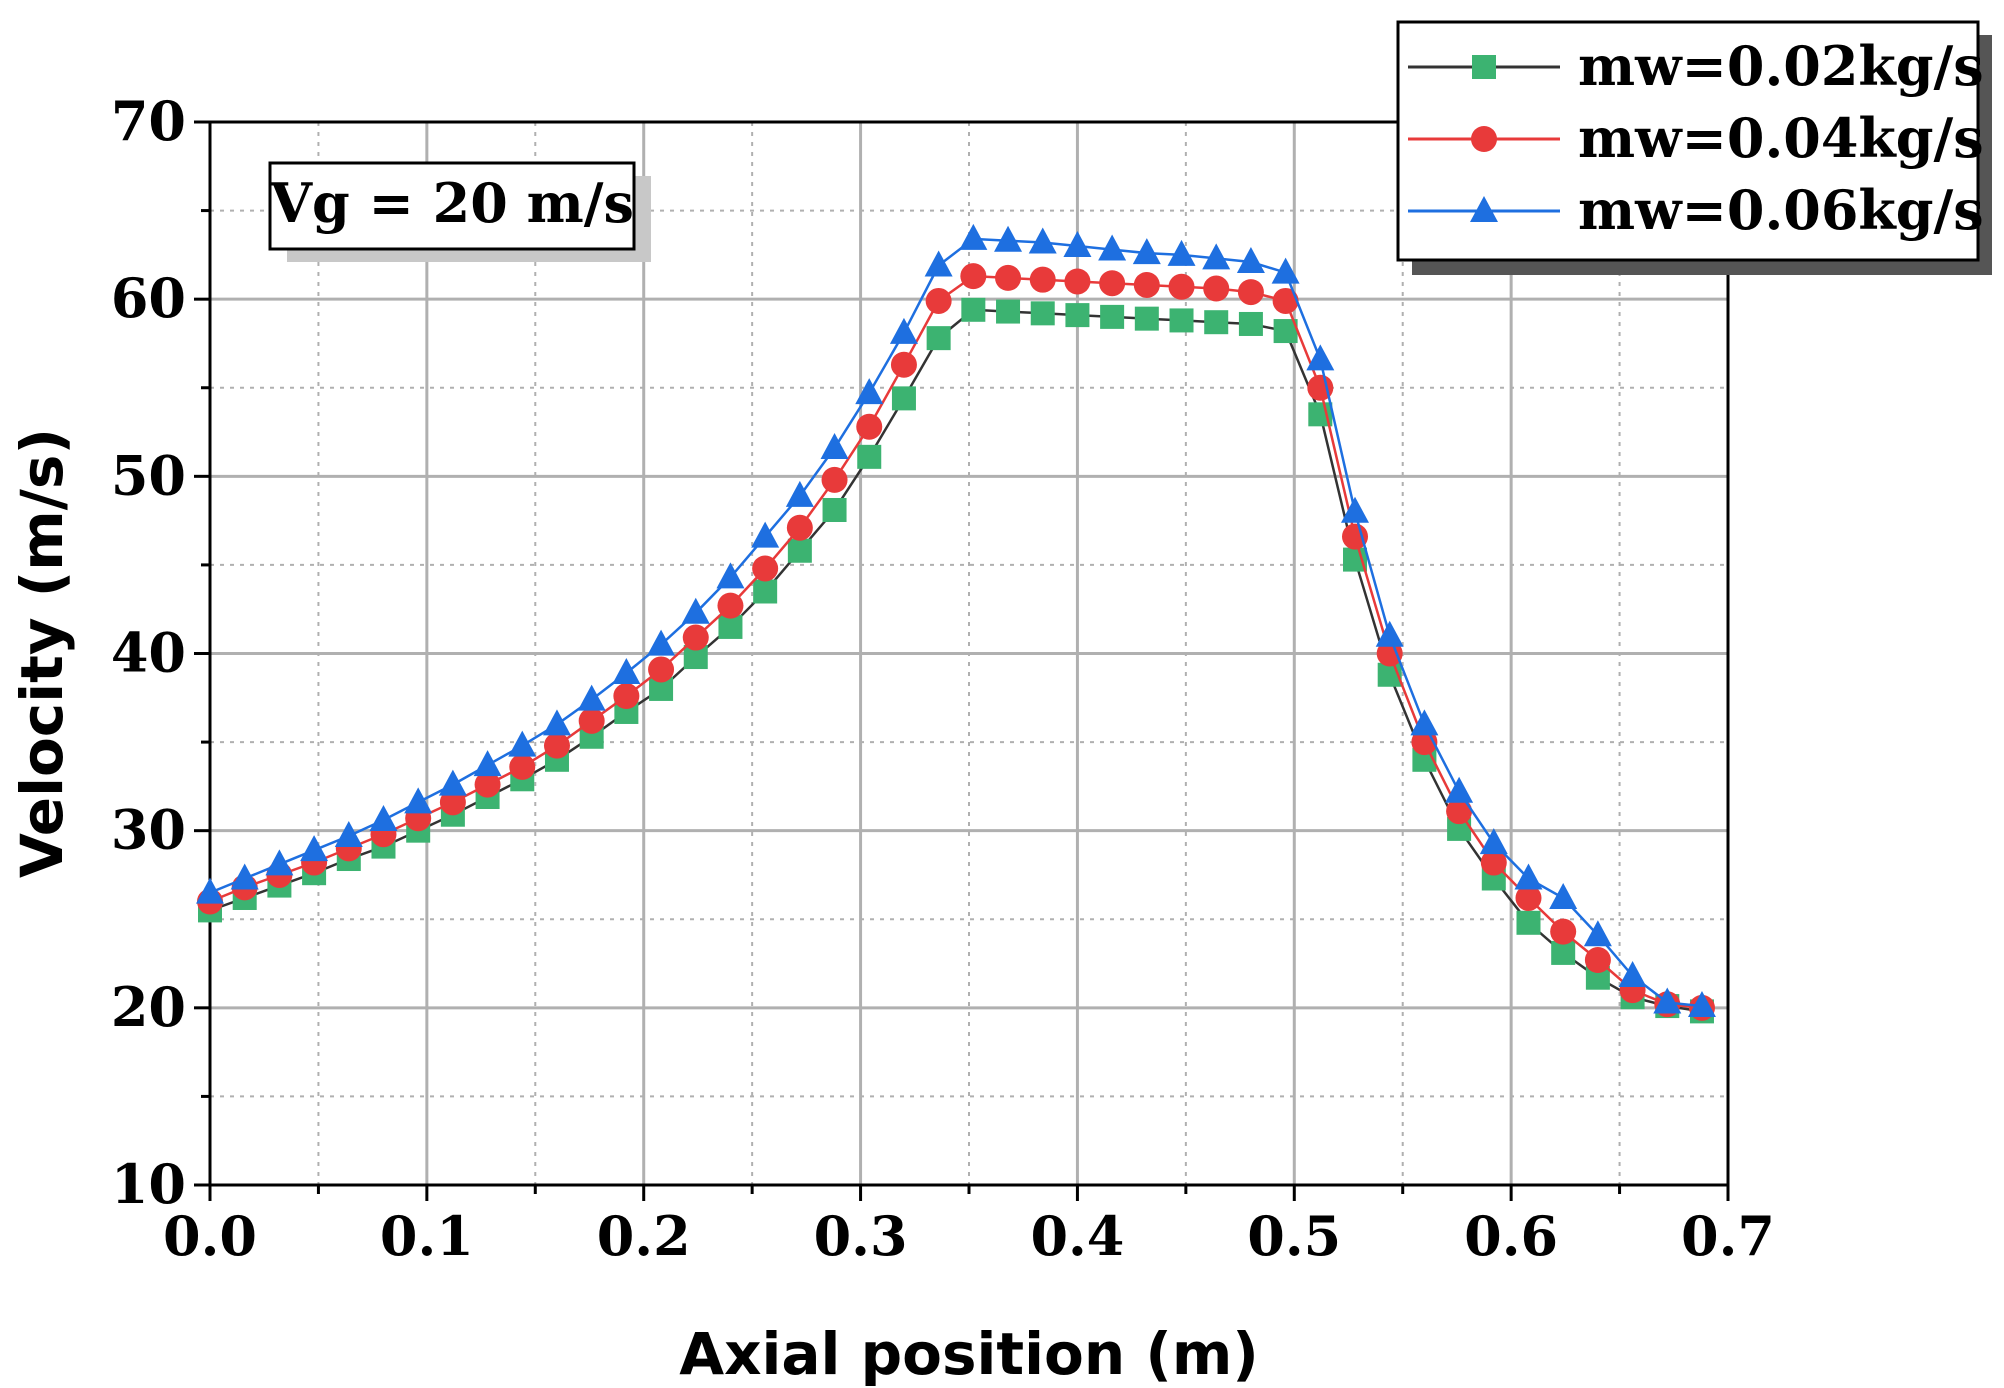 This screenshot has width=2004, height=1388. What do you see at coordinates (148, 298) in the screenshot?
I see `y-tick-label: 60` at bounding box center [148, 298].